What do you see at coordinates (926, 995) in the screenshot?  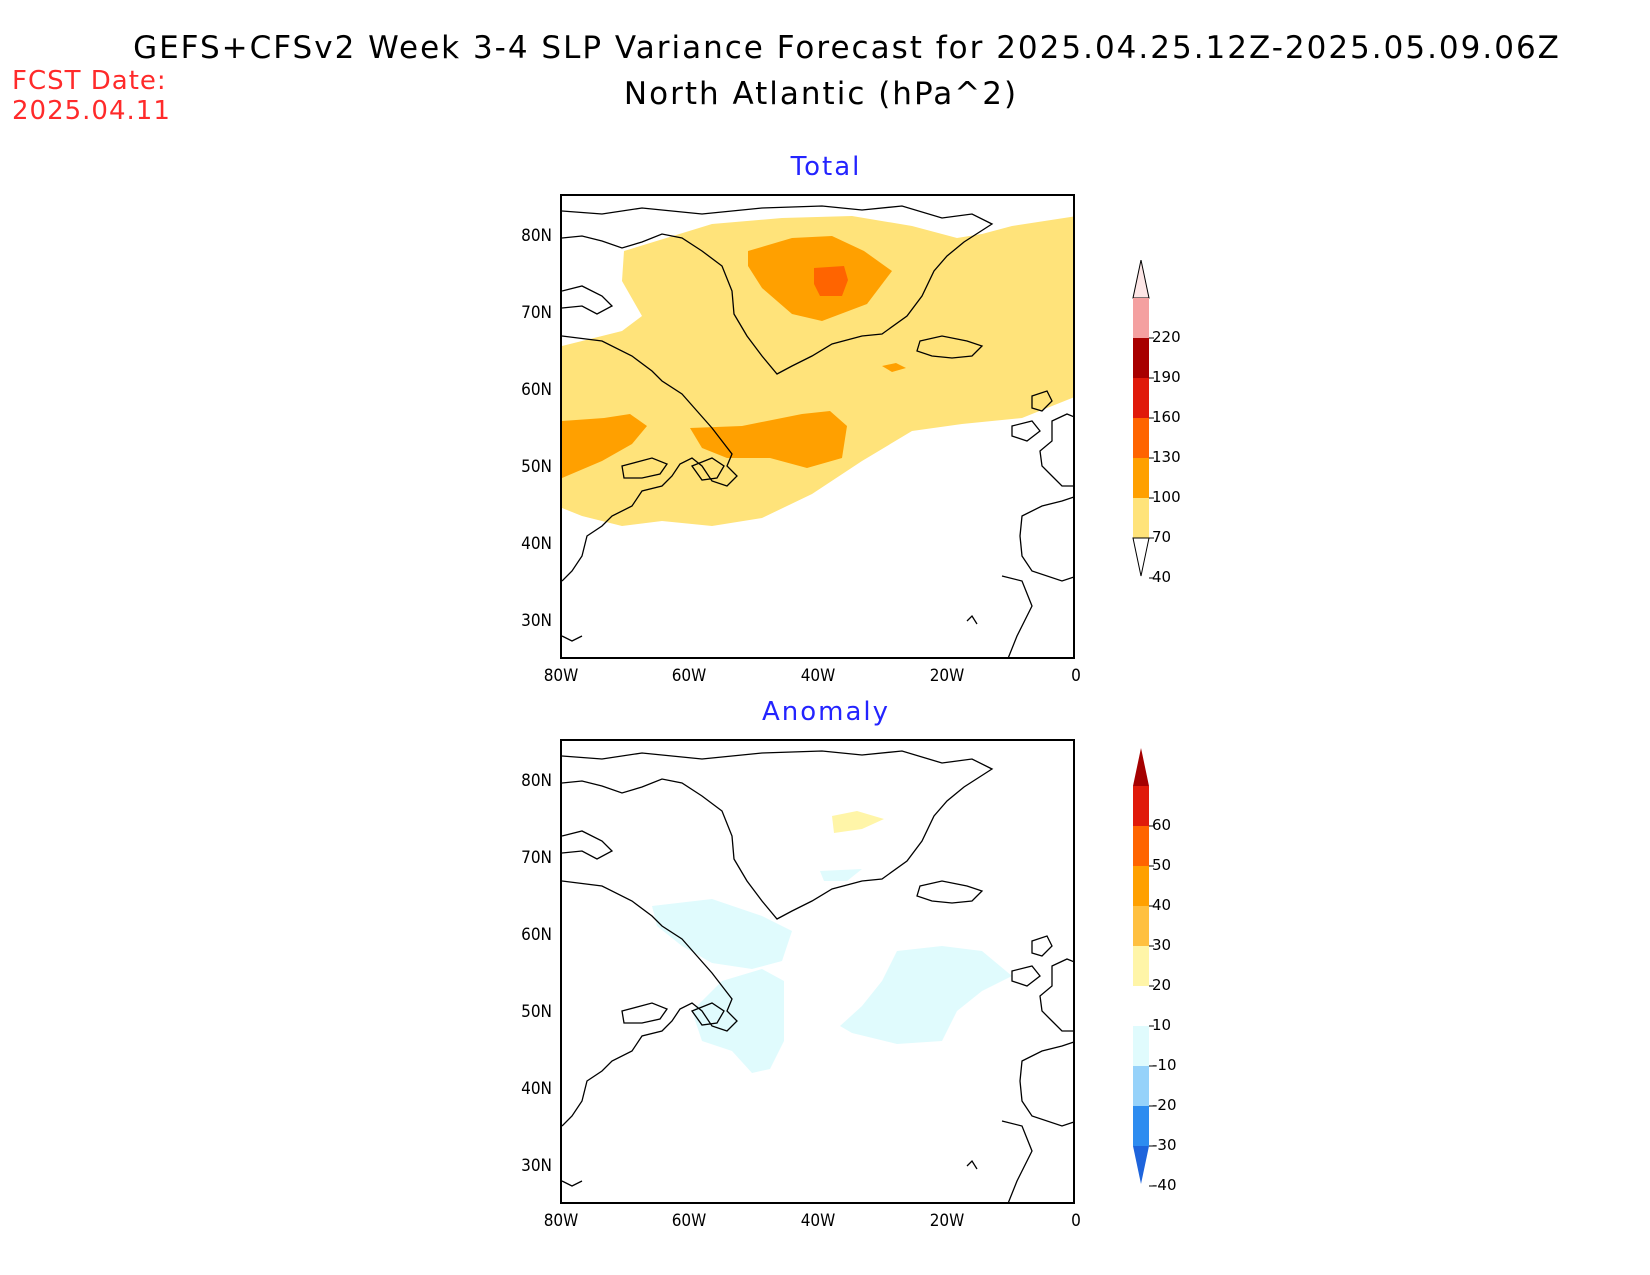 I see `anomaly-neg-east` at bounding box center [926, 995].